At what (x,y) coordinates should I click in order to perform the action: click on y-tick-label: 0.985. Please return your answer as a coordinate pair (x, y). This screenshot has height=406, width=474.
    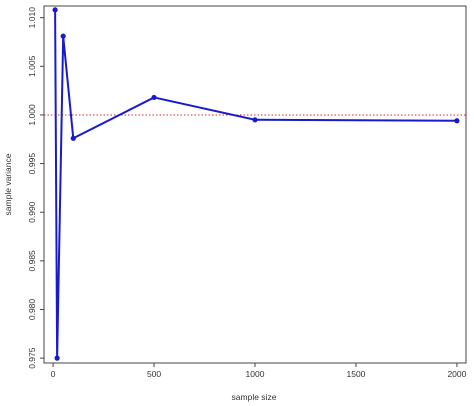
    Looking at the image, I should click on (32, 261).